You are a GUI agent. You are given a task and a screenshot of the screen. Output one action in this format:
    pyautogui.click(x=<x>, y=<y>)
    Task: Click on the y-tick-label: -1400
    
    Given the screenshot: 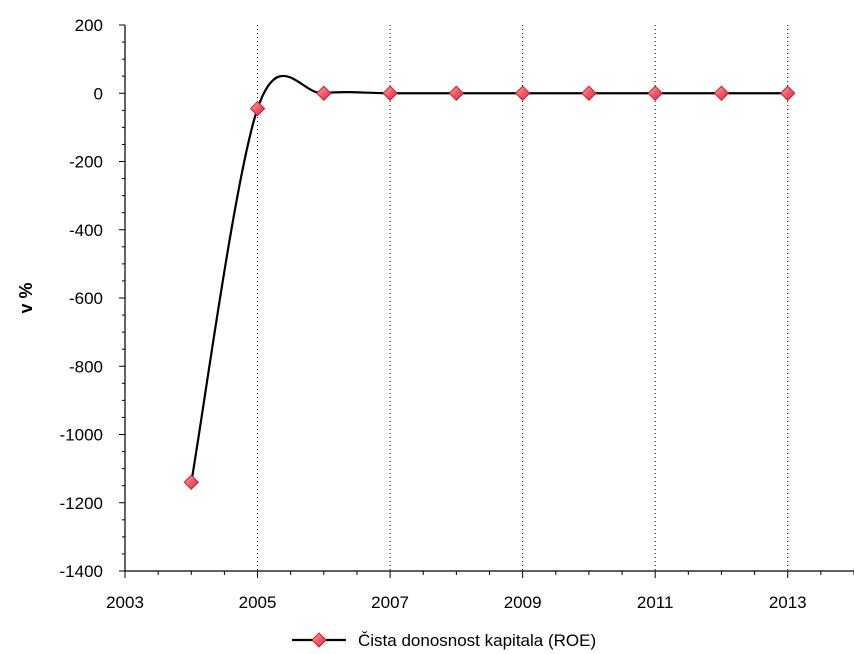 What is the action you would take?
    pyautogui.click(x=81, y=571)
    